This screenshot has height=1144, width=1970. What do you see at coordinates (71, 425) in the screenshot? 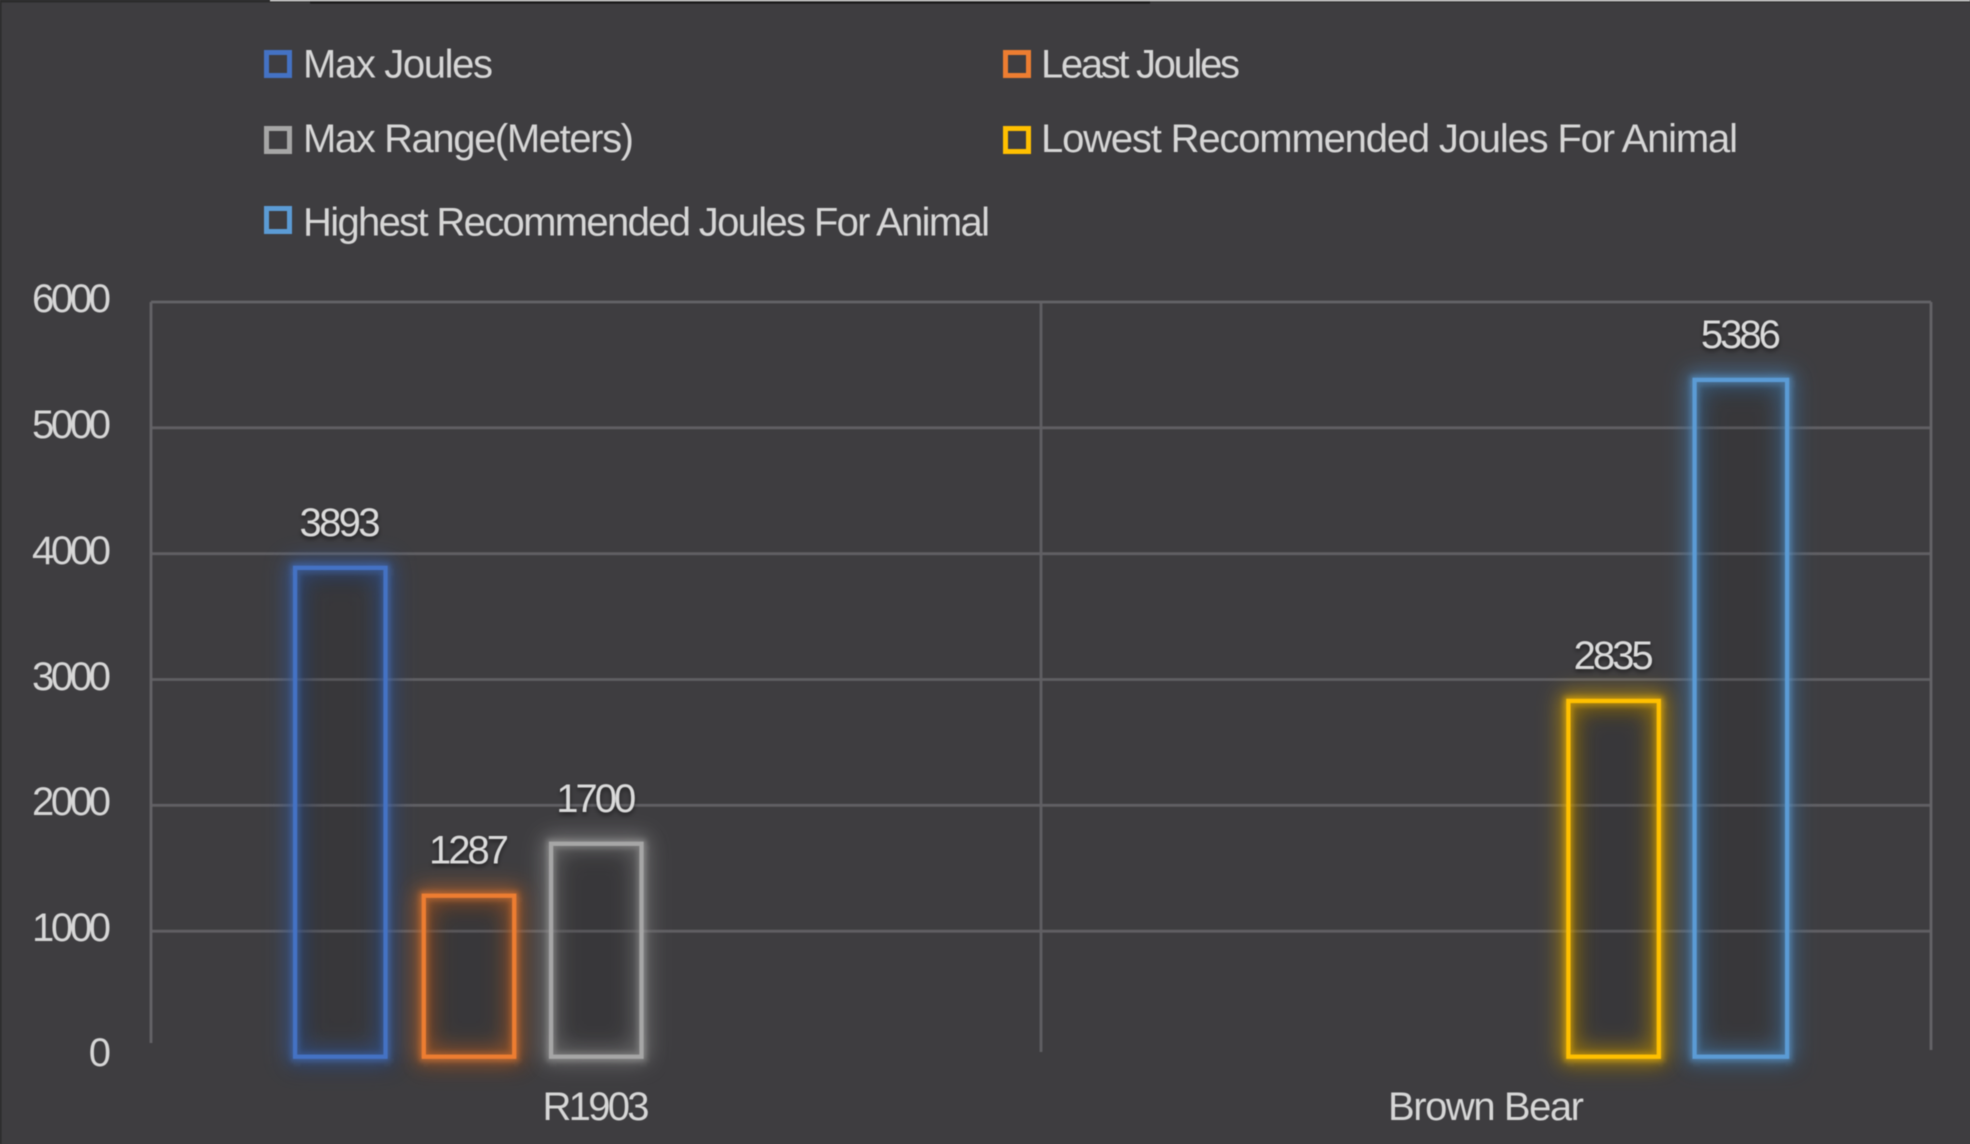
I see `svg-text: 5000` at bounding box center [71, 425].